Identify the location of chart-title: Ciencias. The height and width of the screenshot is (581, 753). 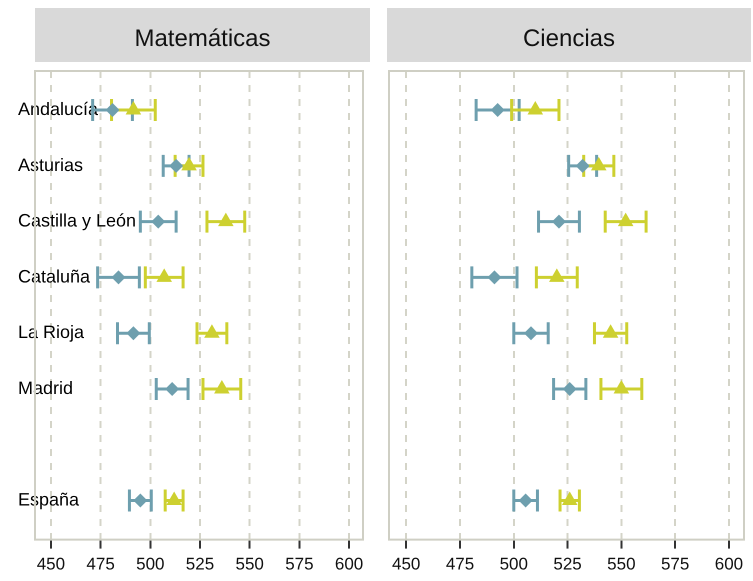
(569, 35).